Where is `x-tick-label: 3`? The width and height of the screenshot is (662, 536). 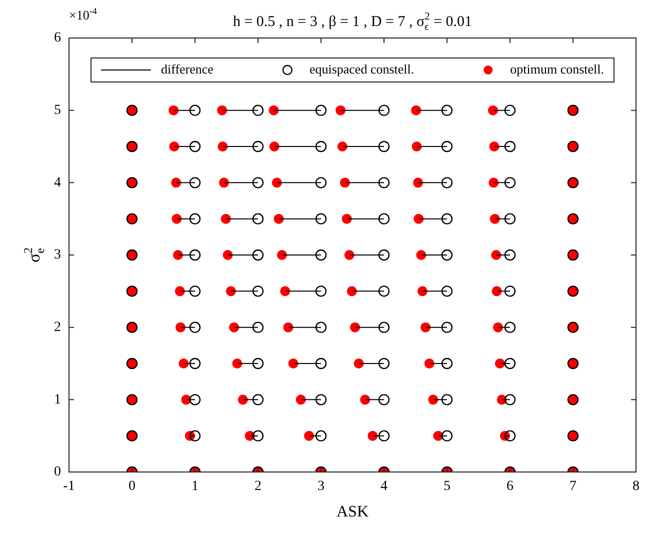
x-tick-label: 3 is located at coordinates (321, 486).